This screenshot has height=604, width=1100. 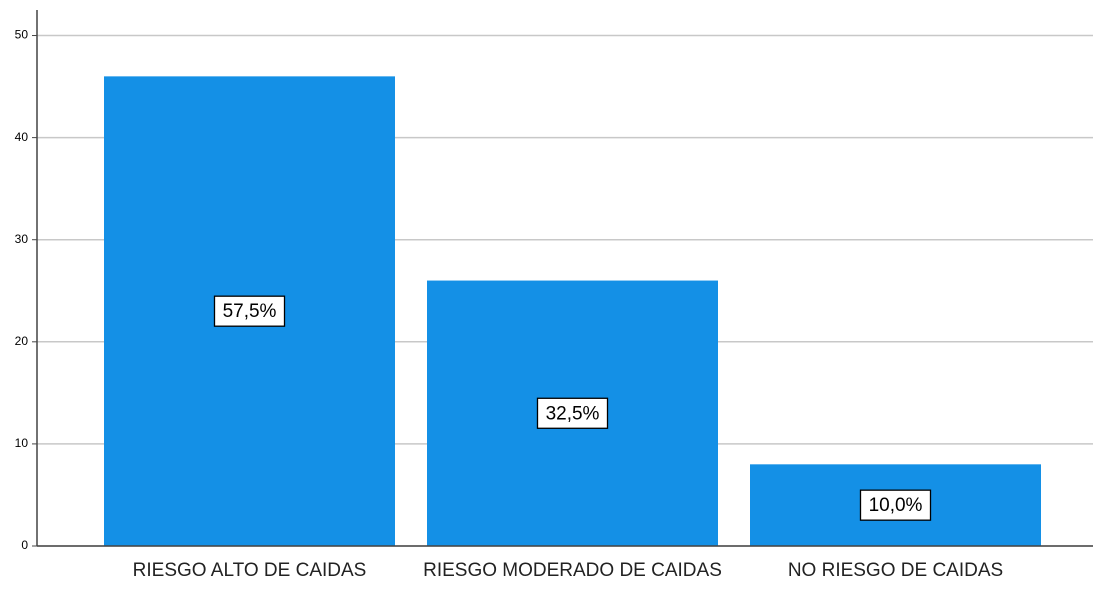 What do you see at coordinates (895, 570) in the screenshot?
I see `x-tick-label: NO RIESGO DE CAIDAS` at bounding box center [895, 570].